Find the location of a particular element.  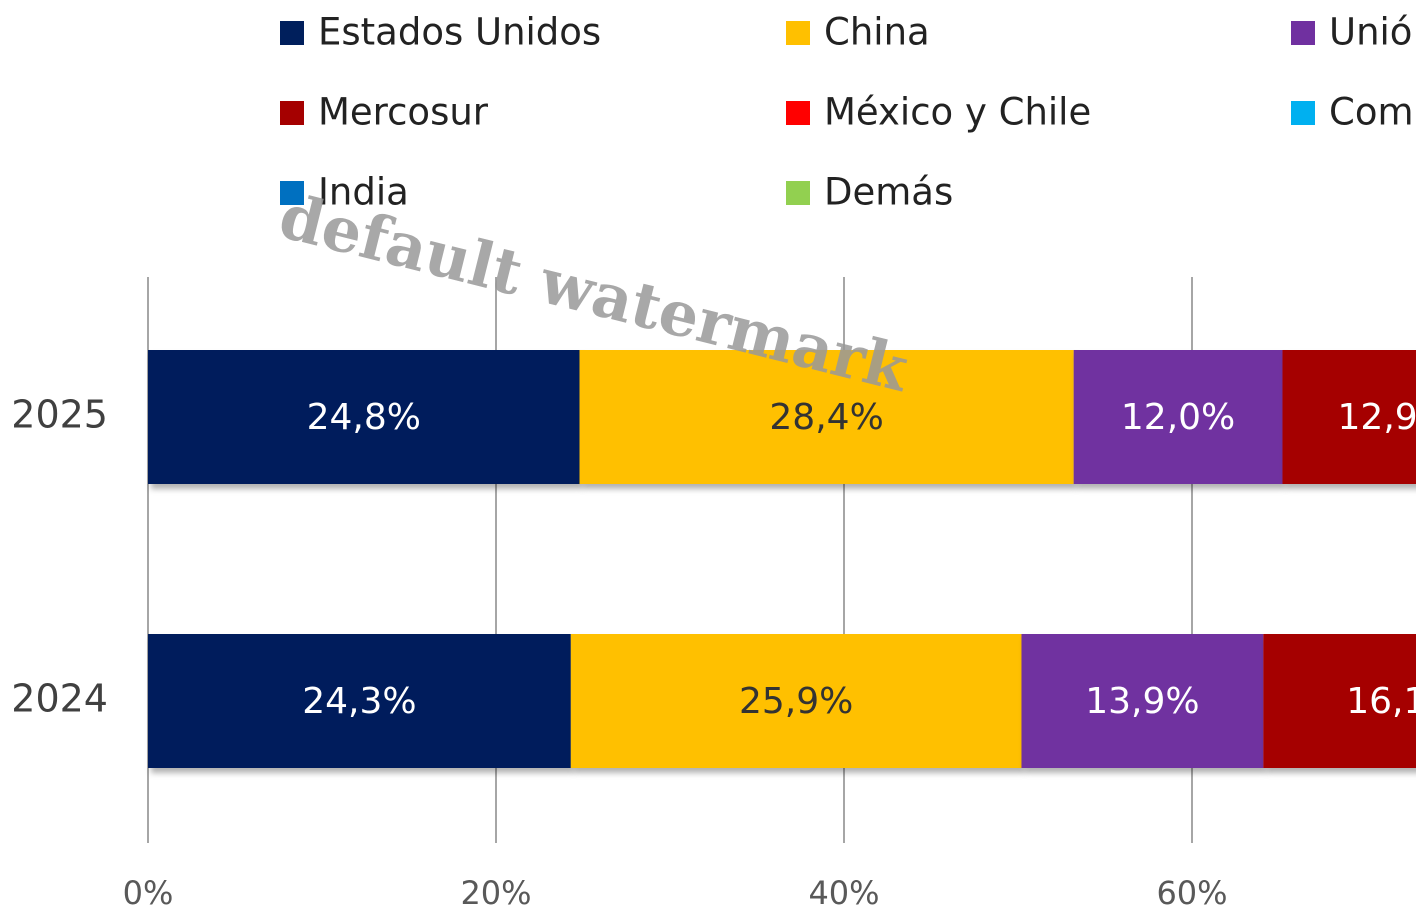

legend-label: India is located at coordinates (363, 192).